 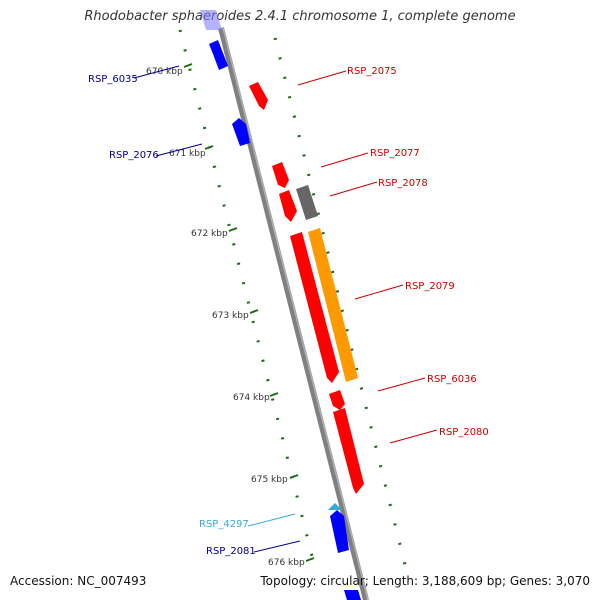 What do you see at coordinates (430, 286) in the screenshot?
I see `label-RSP_2079: RSP_2079` at bounding box center [430, 286].